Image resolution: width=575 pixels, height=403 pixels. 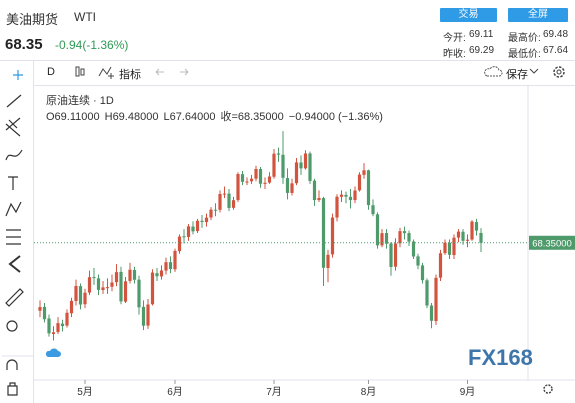 I want to click on indicators-button: 指标, so click(x=130, y=75).